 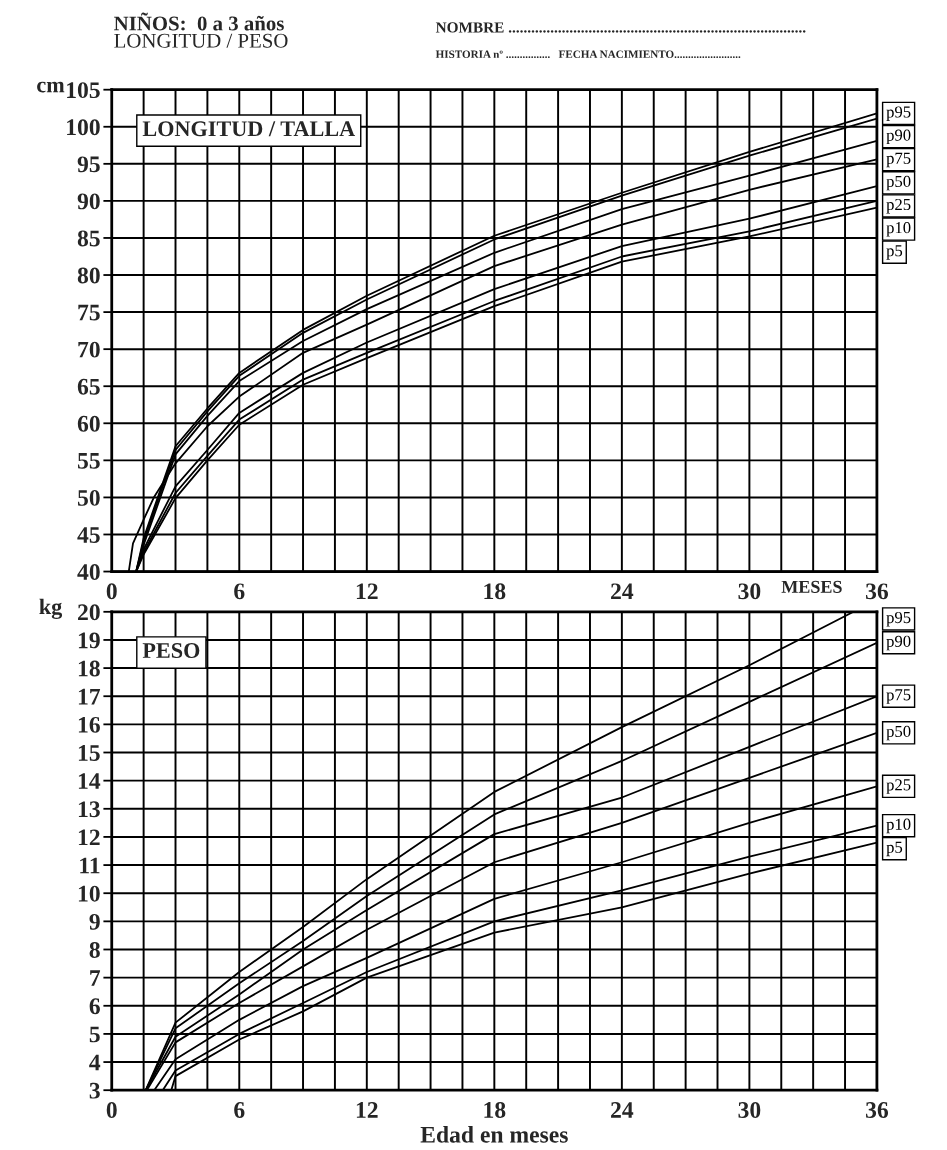 I want to click on y-tick-label: 20, so click(x=89, y=612).